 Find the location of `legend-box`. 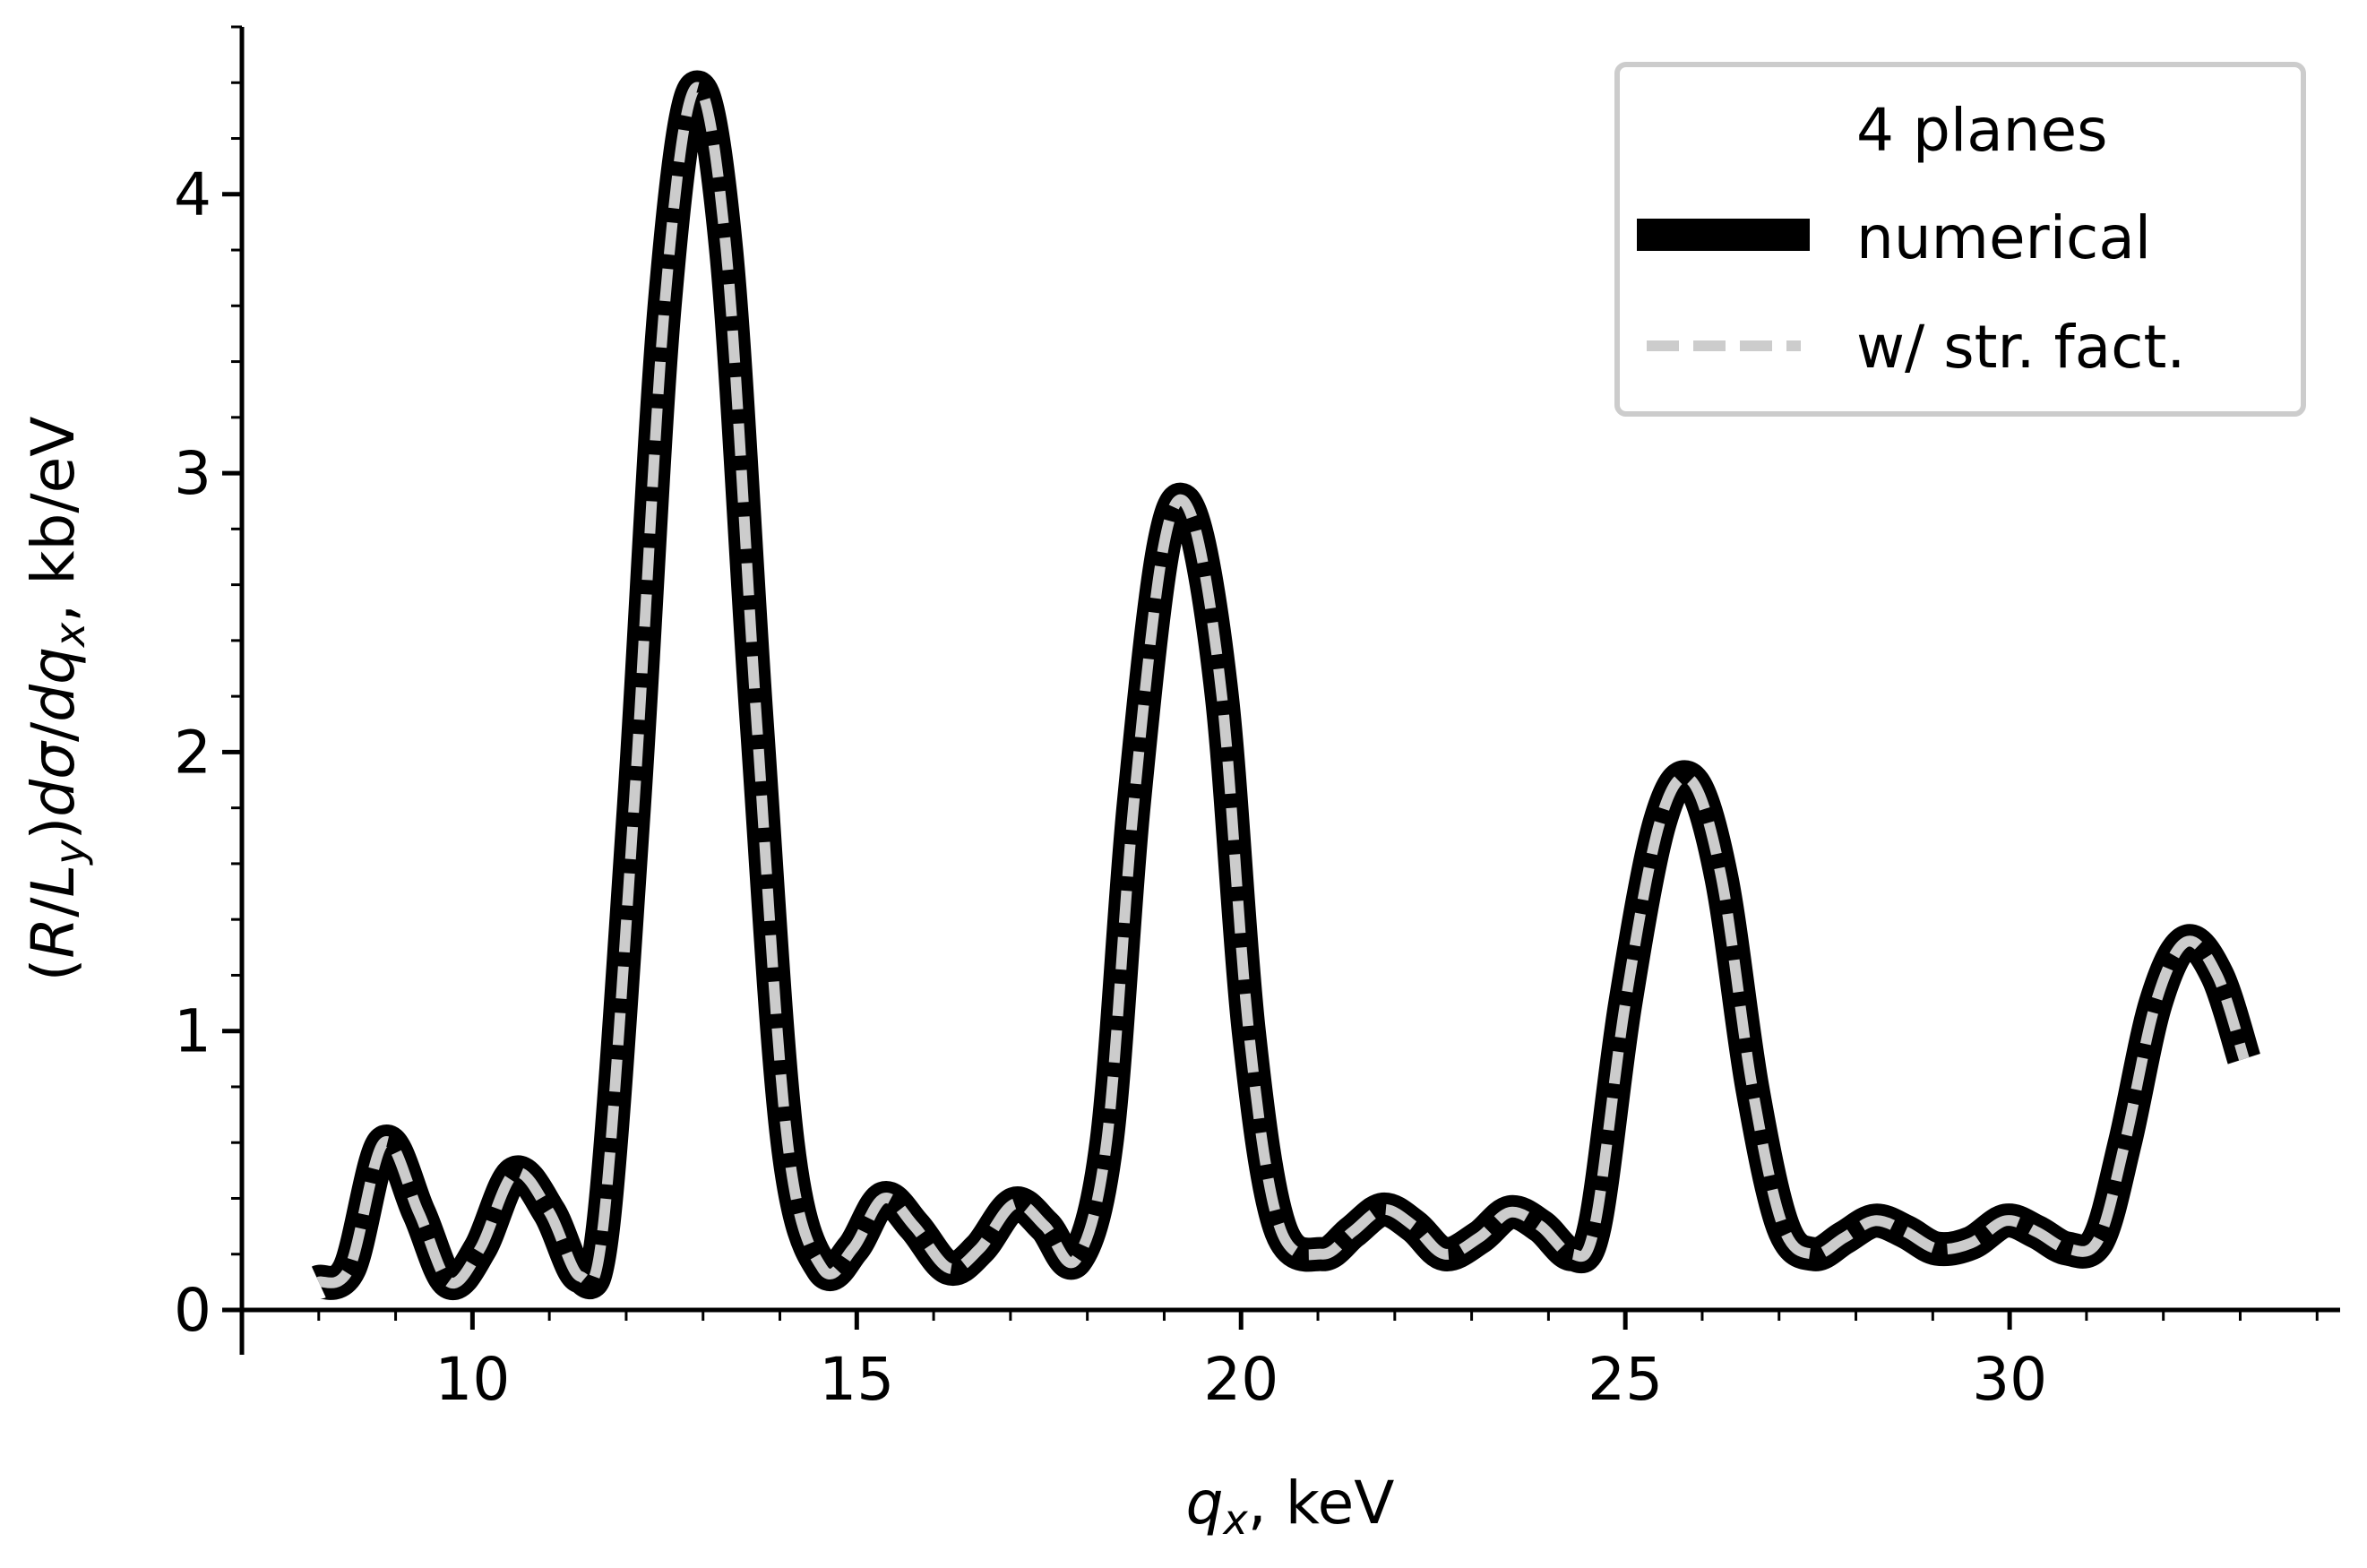

legend-box is located at coordinates (1960, 240).